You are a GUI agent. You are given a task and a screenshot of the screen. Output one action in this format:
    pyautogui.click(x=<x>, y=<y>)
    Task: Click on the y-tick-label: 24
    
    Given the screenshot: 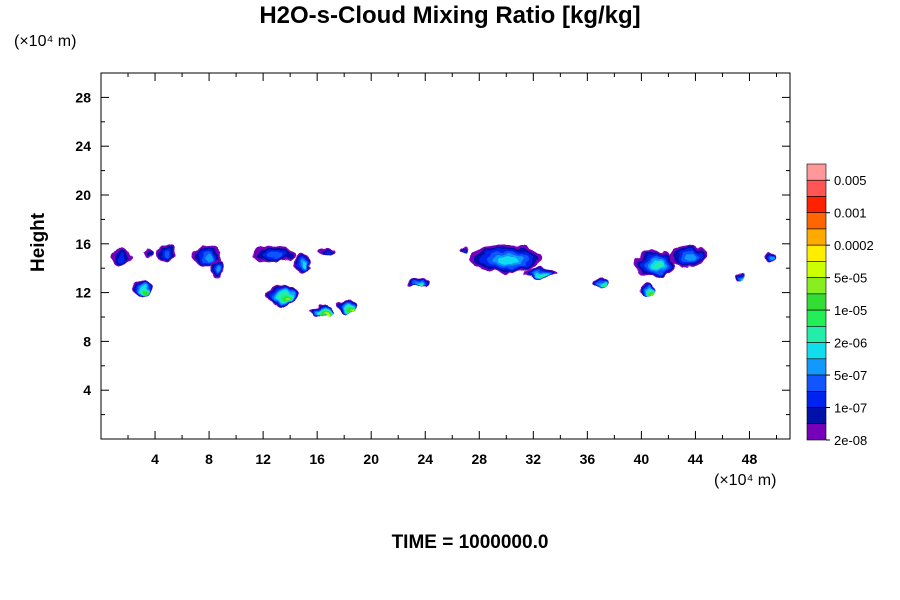 What is the action you would take?
    pyautogui.click(x=83, y=146)
    